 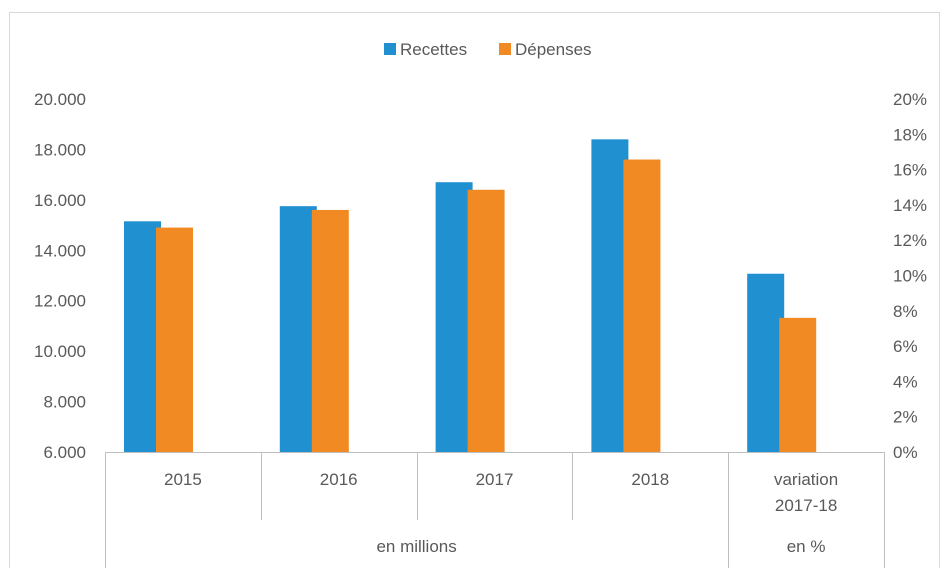 I want to click on right-tick-label: 10%, so click(x=910, y=276).